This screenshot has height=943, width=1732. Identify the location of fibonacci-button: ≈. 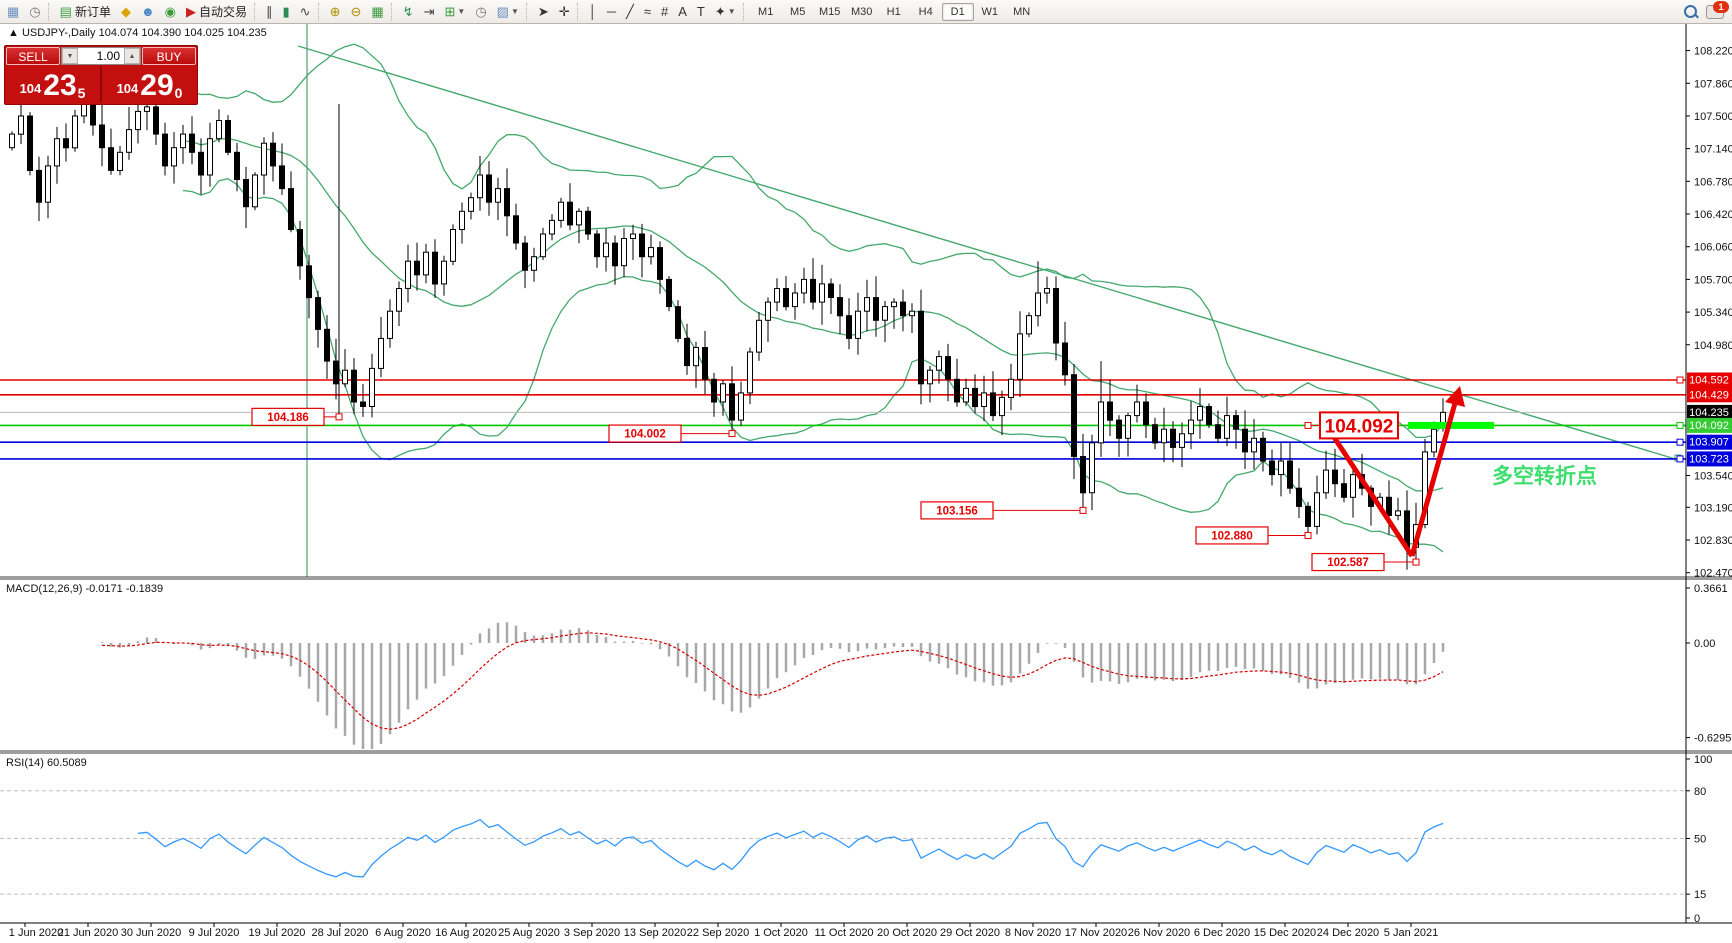
(647, 12).